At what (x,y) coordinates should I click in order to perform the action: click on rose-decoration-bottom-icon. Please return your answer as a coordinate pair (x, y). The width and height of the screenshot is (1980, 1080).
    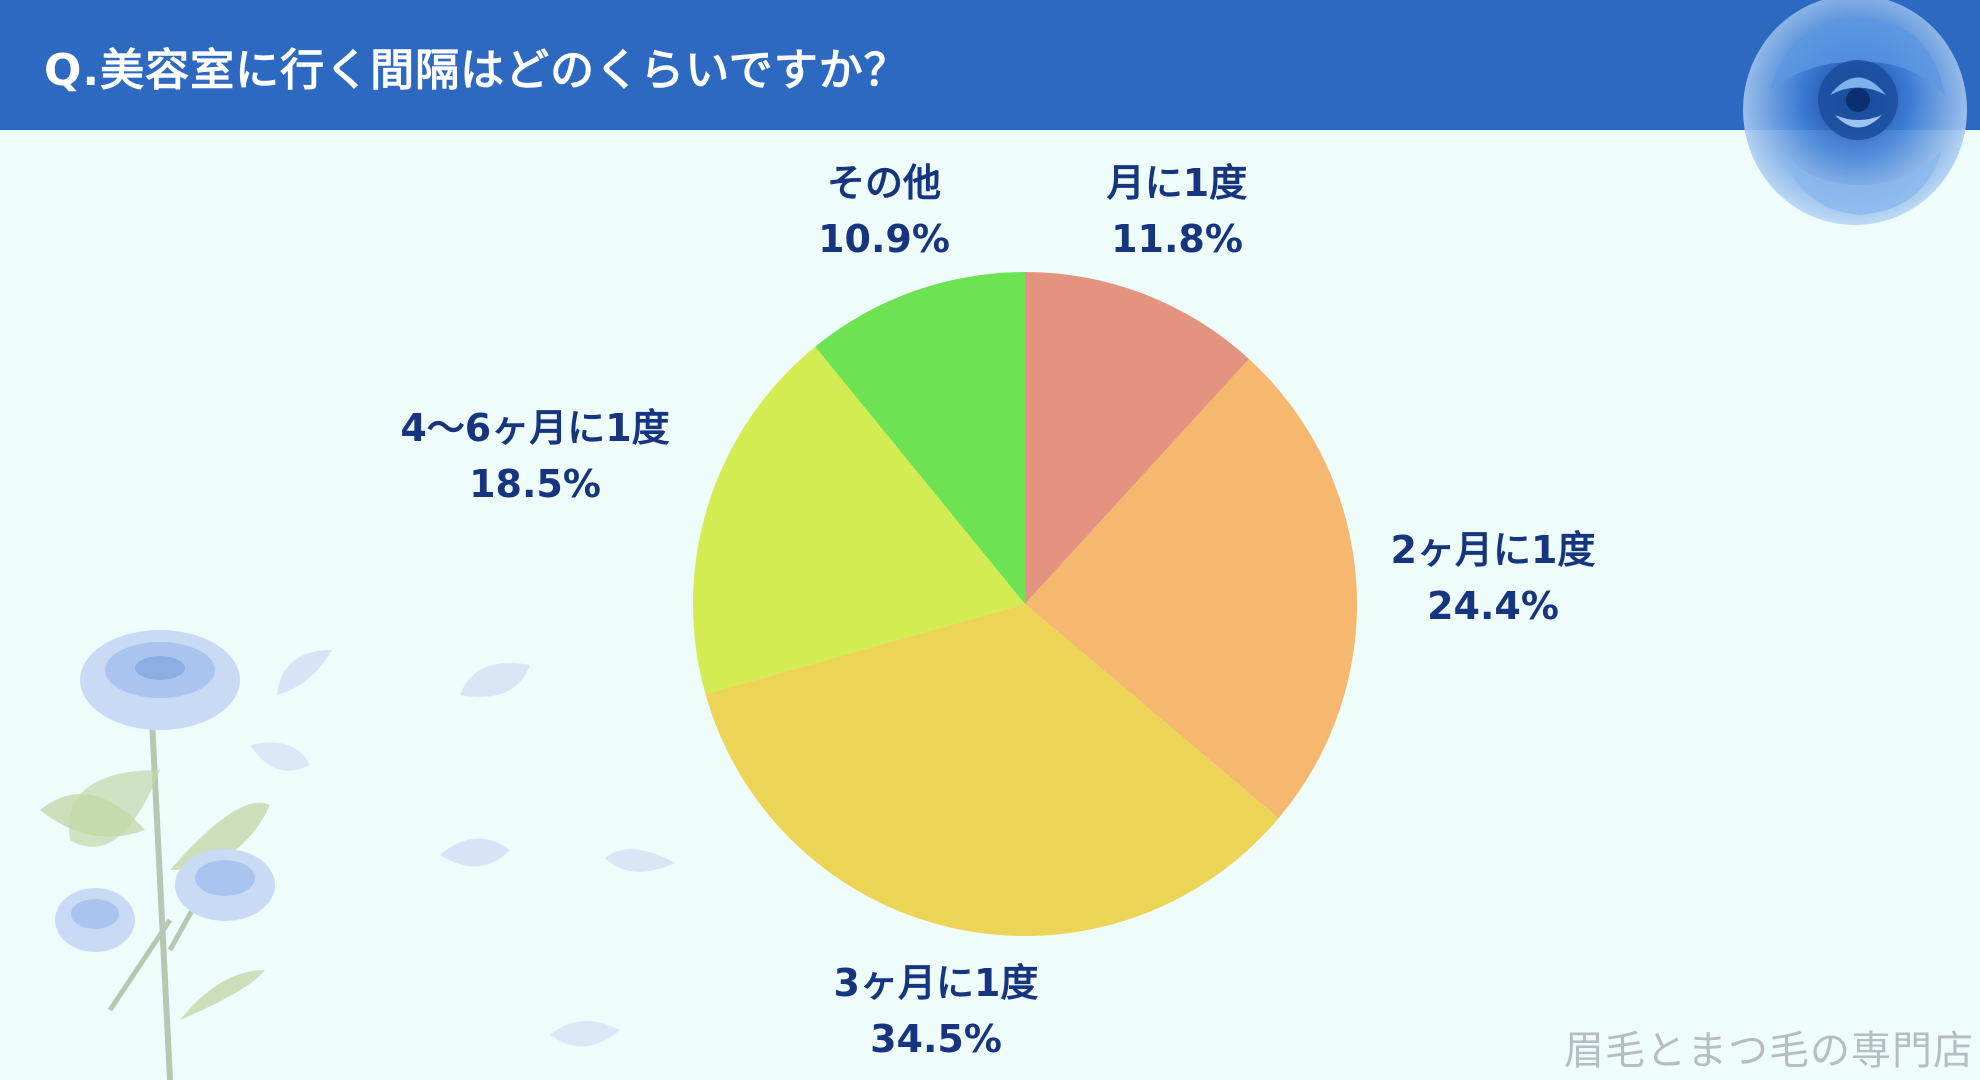
    Looking at the image, I should click on (157, 855).